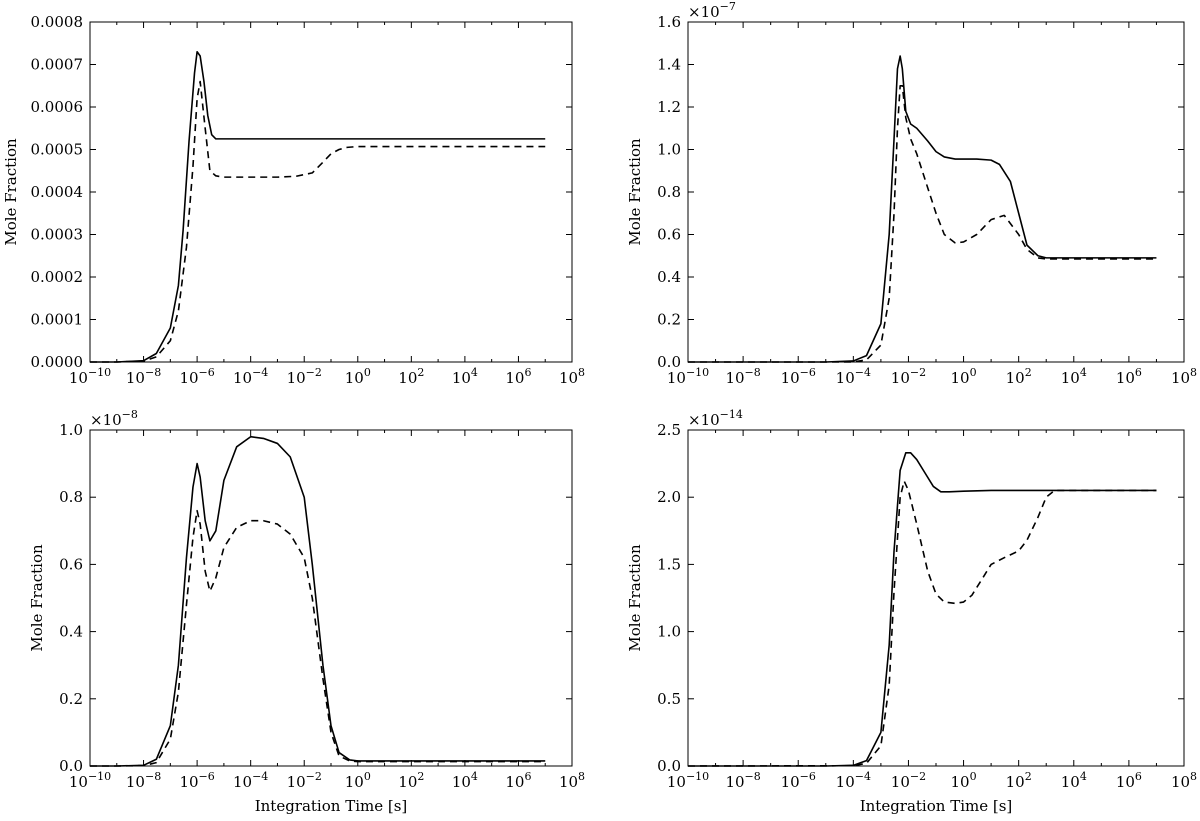 This screenshot has height=821, width=1200. Describe the element at coordinates (57, 277) in the screenshot. I see `y-tick-label: 0.0002` at that location.